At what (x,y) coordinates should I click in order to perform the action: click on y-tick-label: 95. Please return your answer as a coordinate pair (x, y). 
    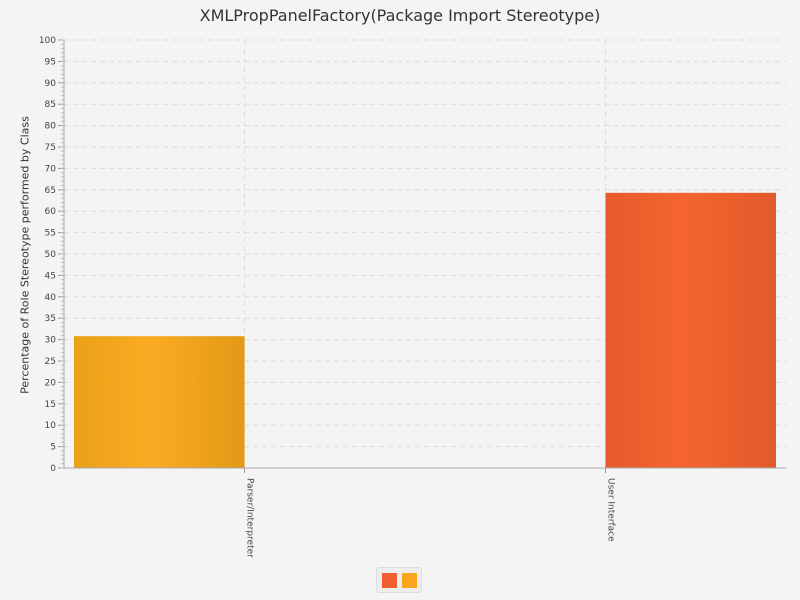
    Looking at the image, I should click on (50, 62).